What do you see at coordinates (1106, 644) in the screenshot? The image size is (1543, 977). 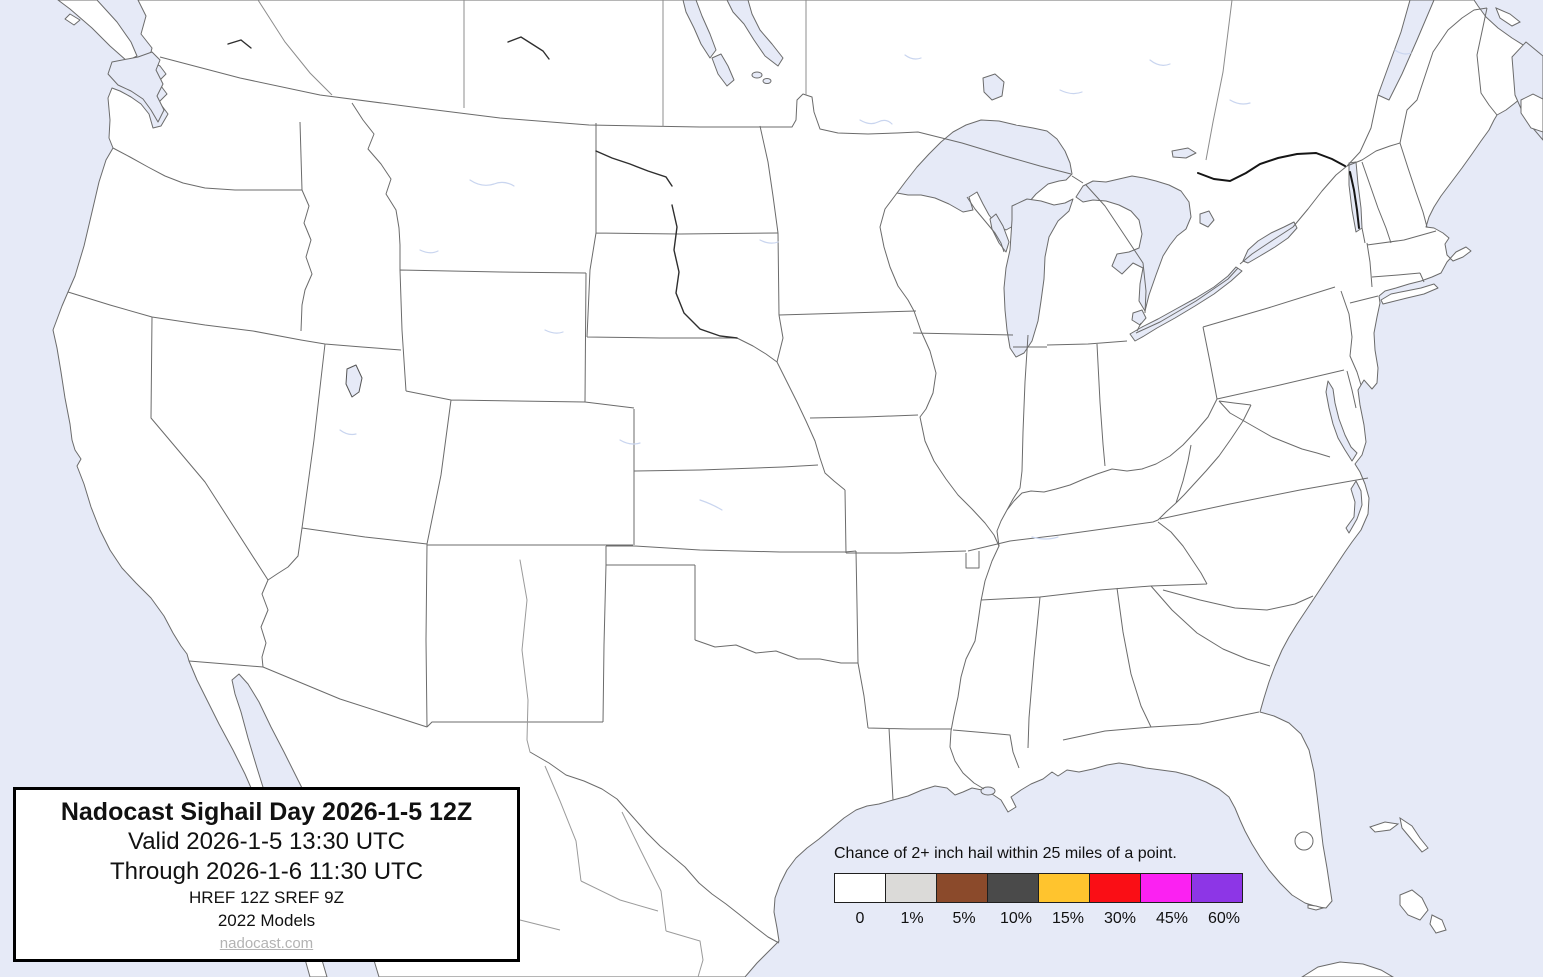 I see `south-central-borders` at bounding box center [1106, 644].